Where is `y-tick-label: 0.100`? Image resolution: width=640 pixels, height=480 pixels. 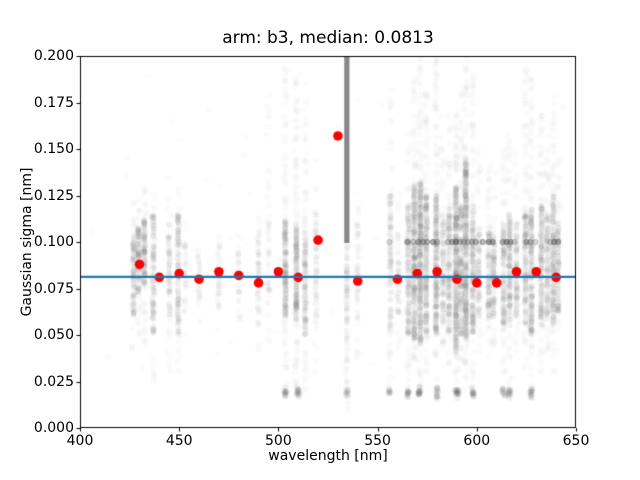
y-tick-label: 0.100 is located at coordinates (53, 242).